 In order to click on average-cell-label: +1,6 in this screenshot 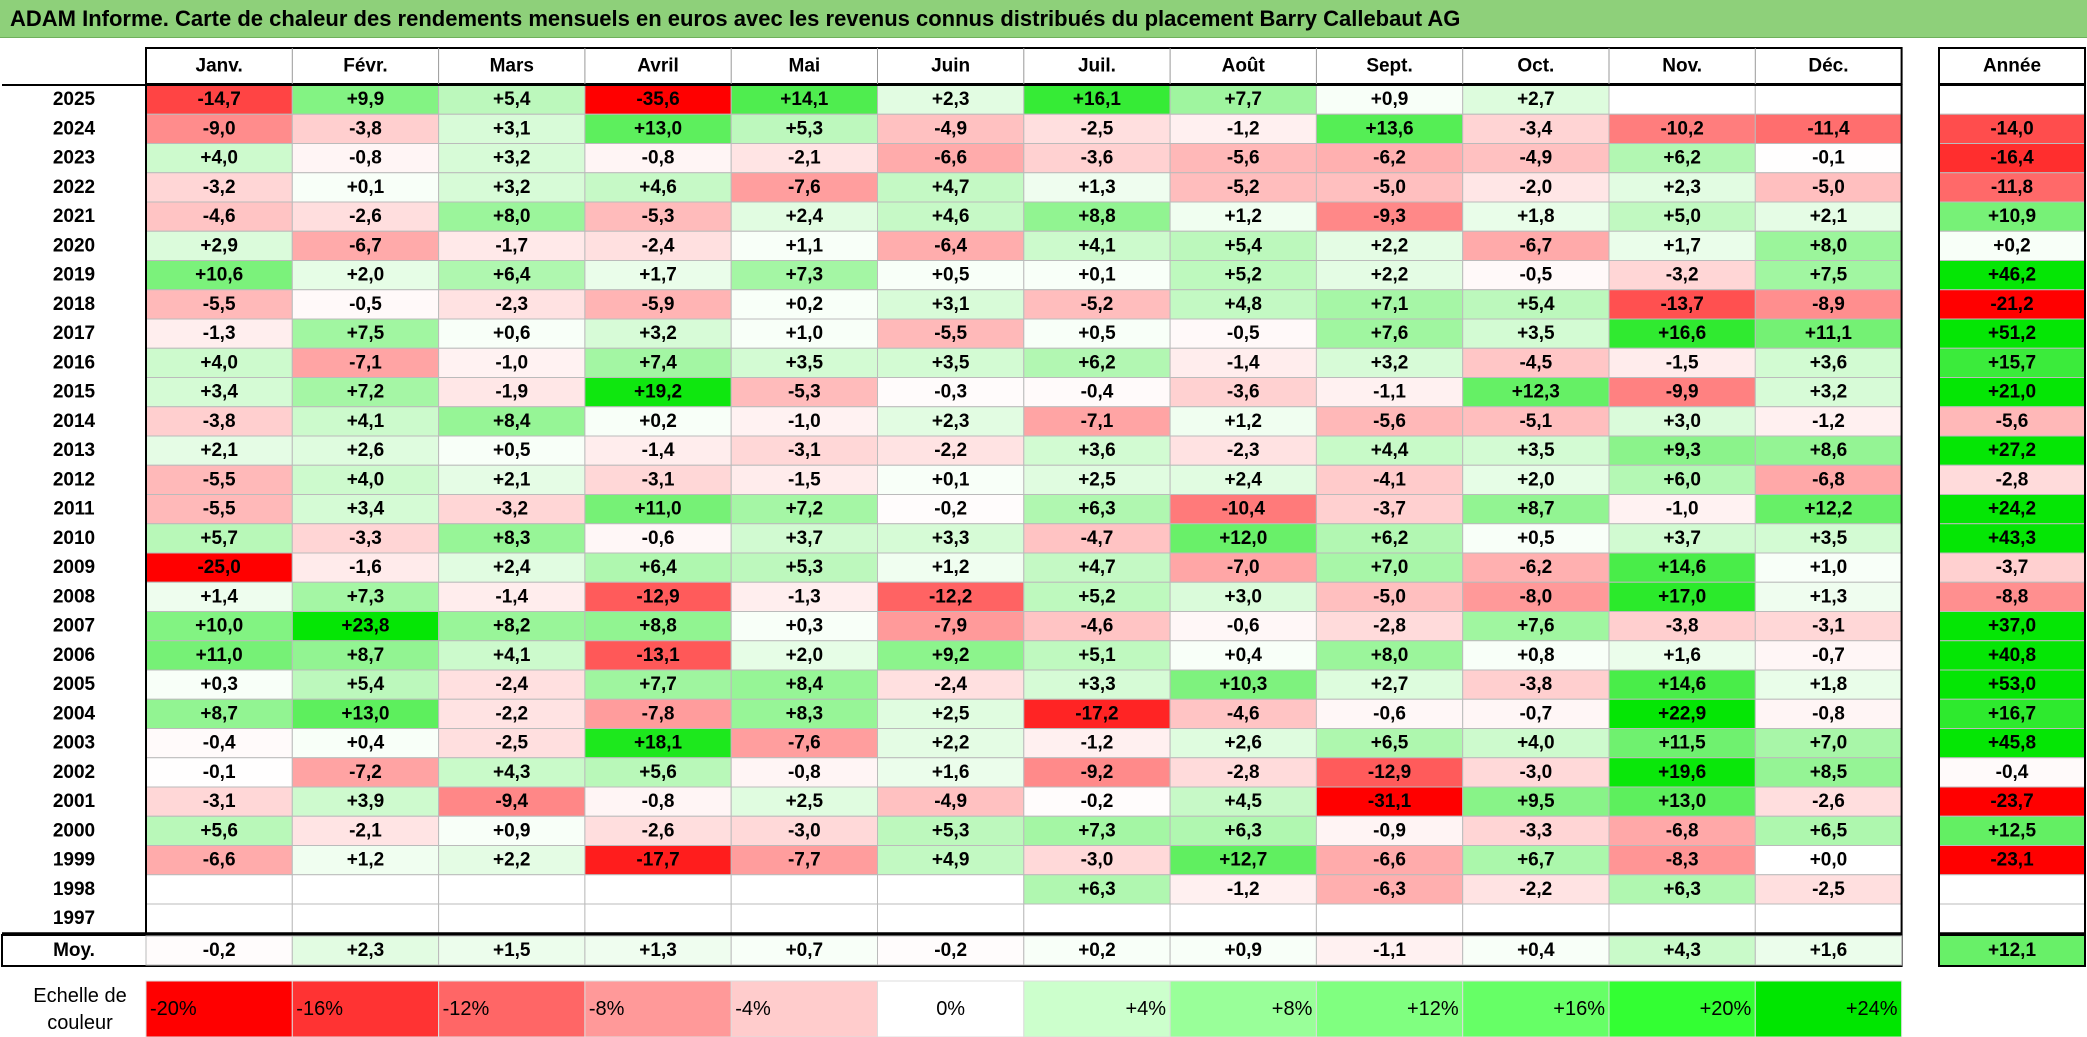, I will do `click(1829, 950)`.